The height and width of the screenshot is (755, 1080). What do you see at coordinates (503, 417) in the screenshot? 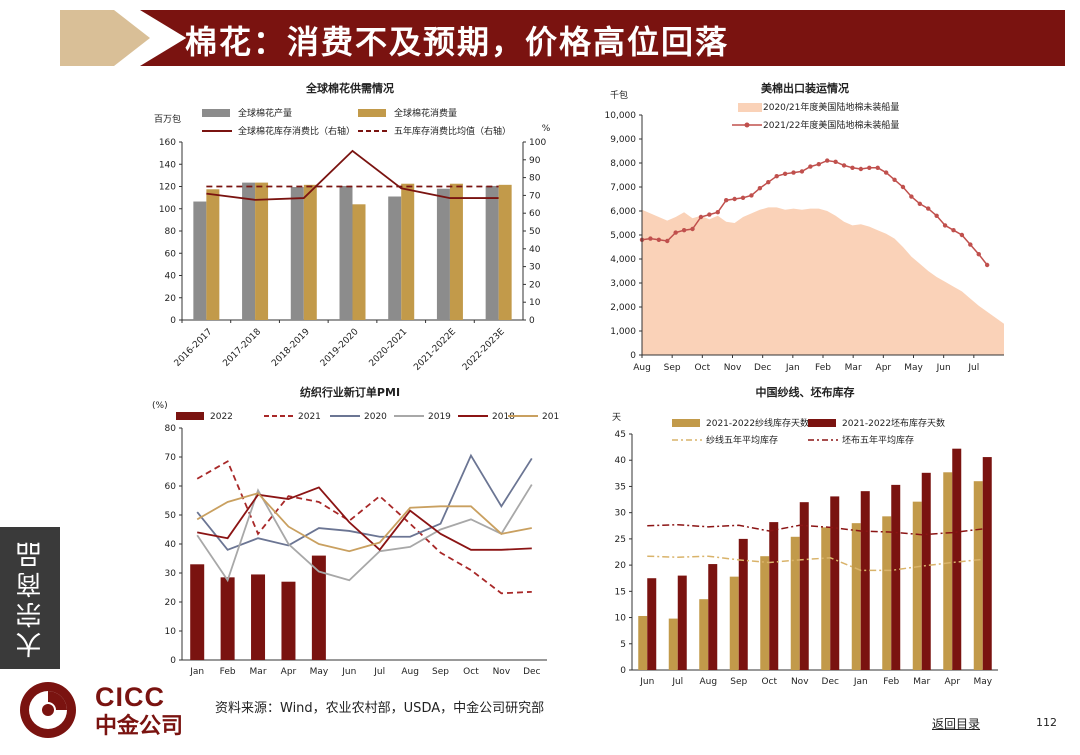
I see `legend-label: 2018` at bounding box center [503, 417].